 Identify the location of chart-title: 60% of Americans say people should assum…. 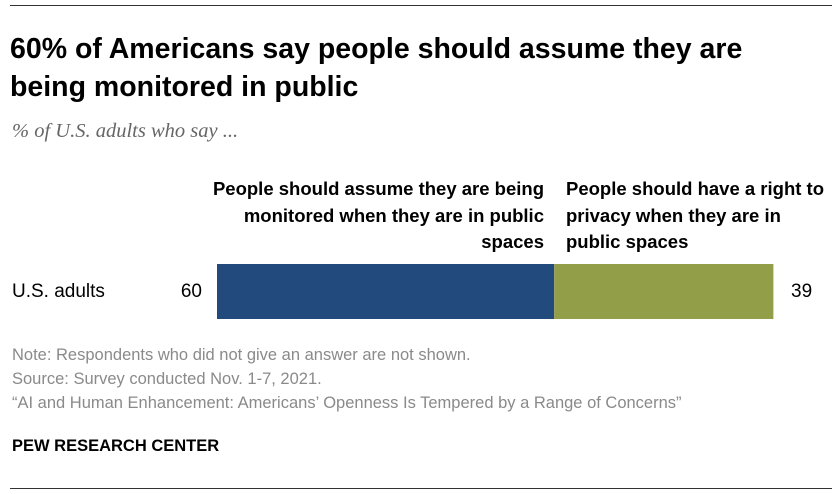
(376, 68).